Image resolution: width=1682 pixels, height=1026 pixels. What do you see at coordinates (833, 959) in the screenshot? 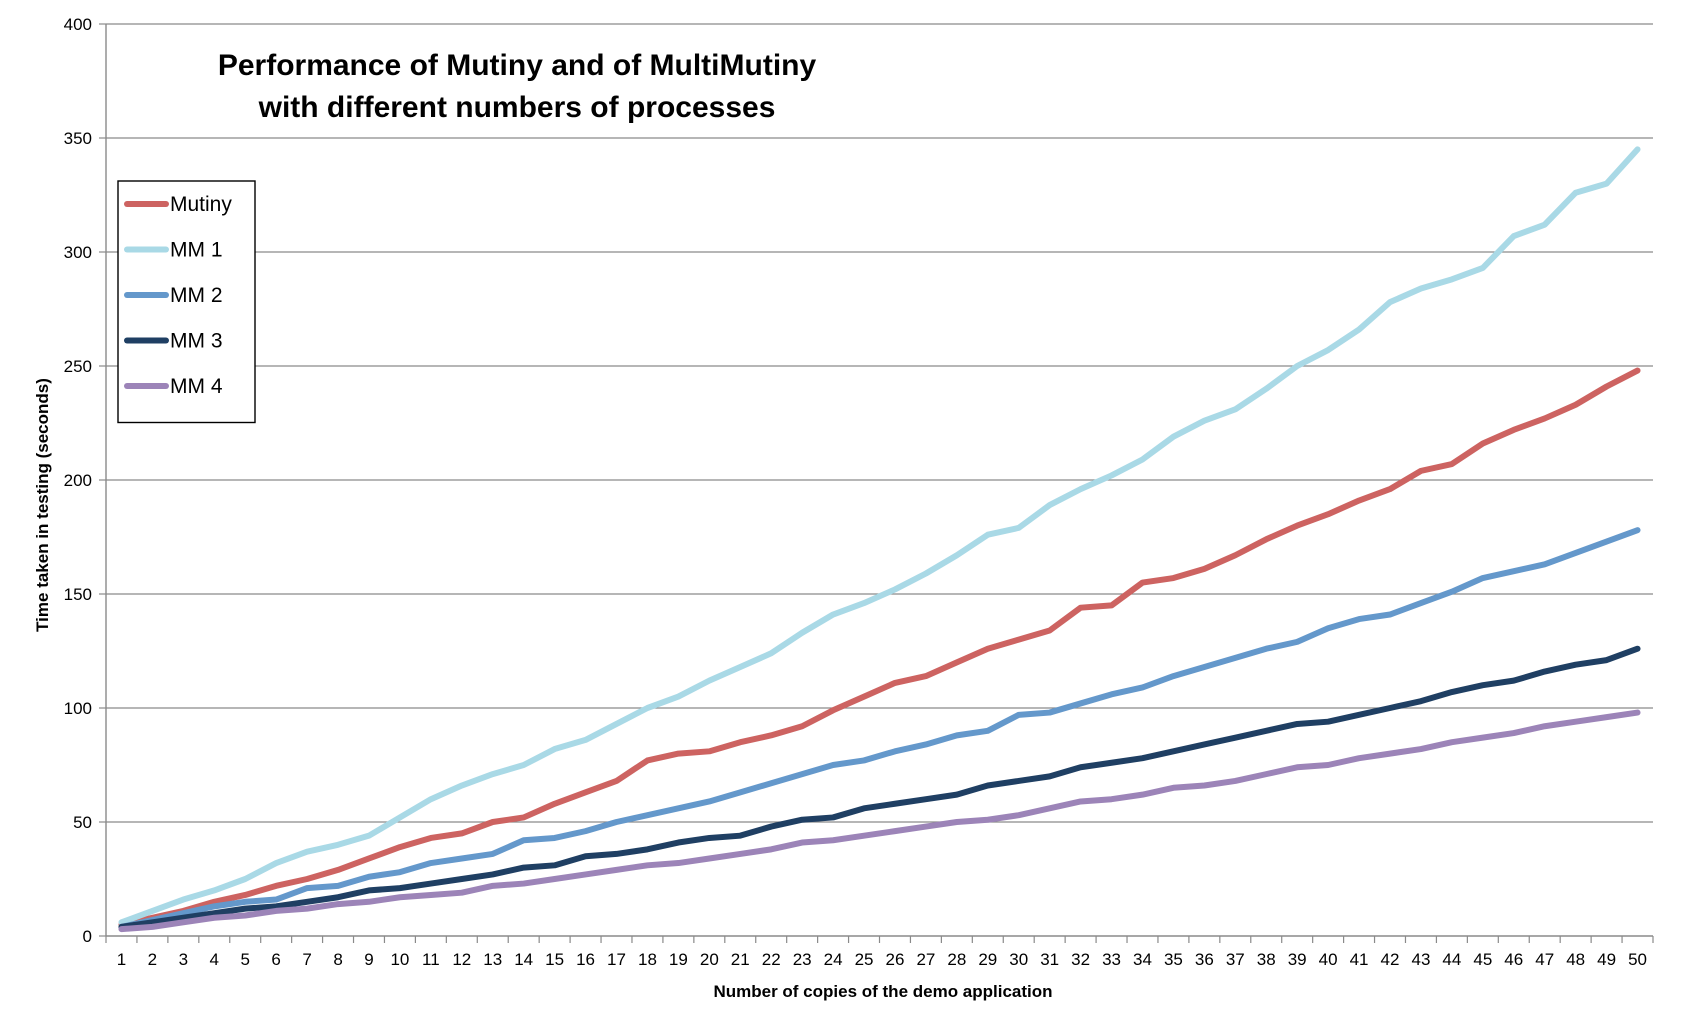
I see `x-tick-label-24: 24` at bounding box center [833, 959].